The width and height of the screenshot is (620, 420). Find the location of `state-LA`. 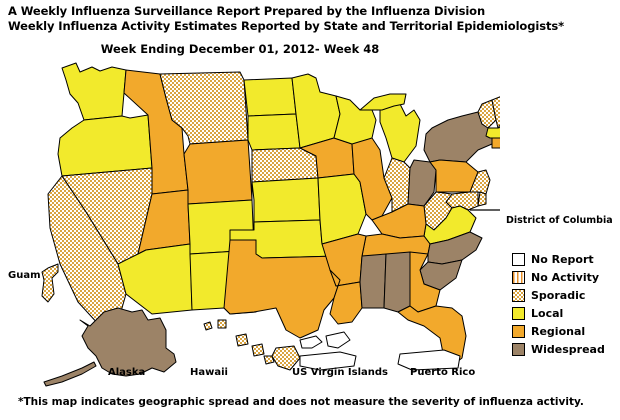

state-LA is located at coordinates (346, 297).